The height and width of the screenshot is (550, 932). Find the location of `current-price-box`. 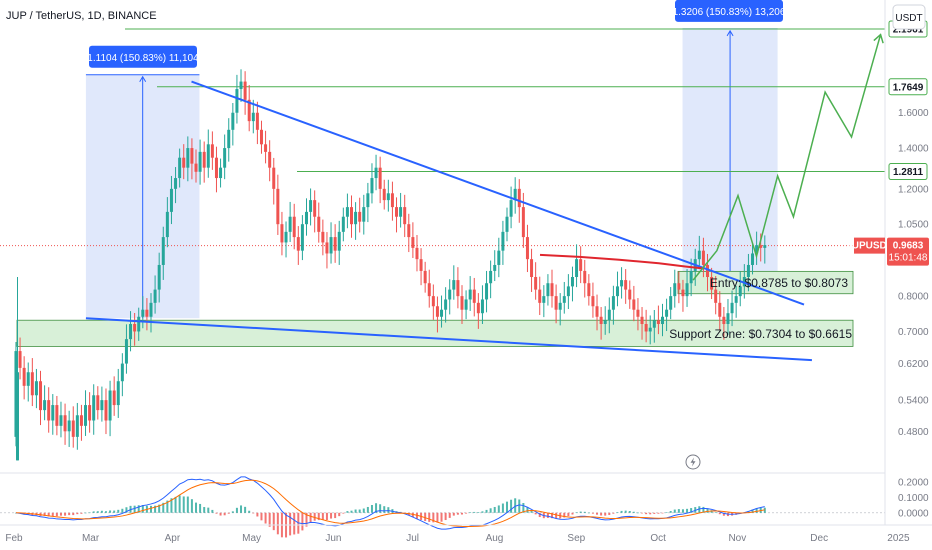

current-price-box is located at coordinates (908, 251).